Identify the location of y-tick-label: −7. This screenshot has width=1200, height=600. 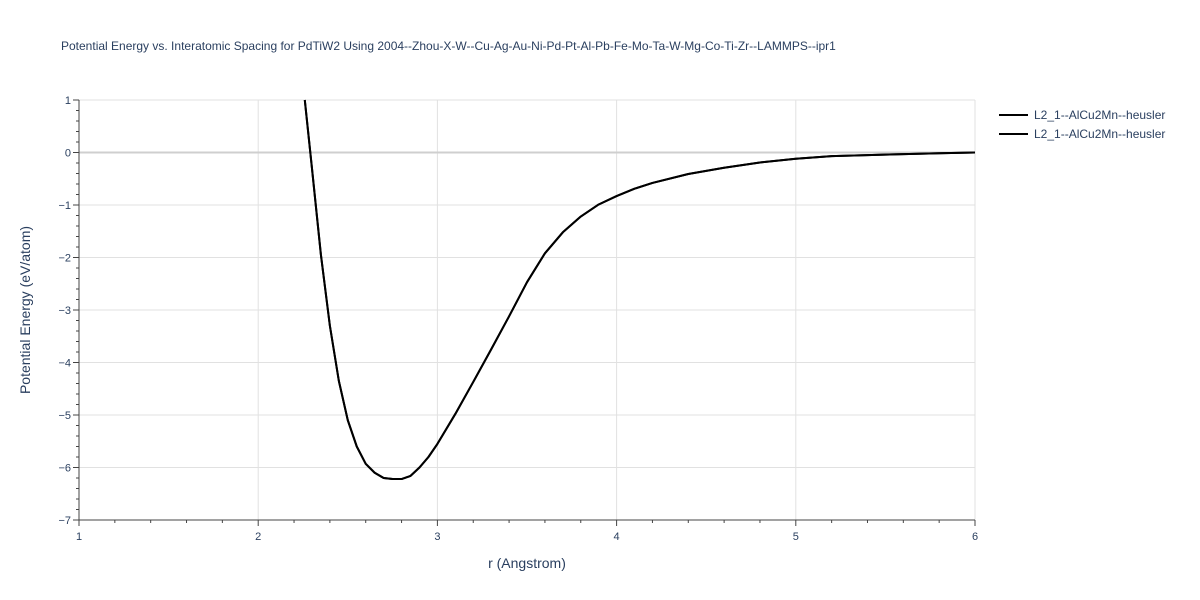
(64, 521).